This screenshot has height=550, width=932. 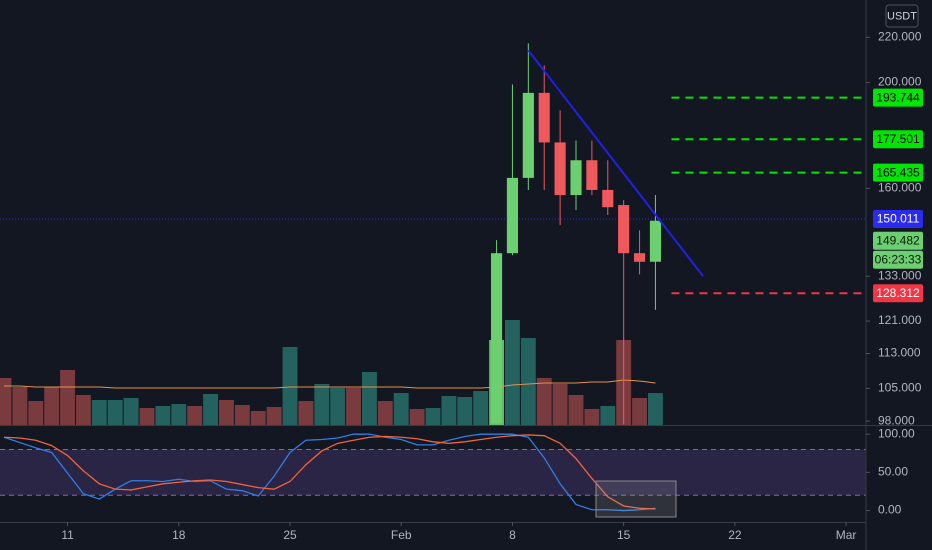 I want to click on x-tick-label: 11, so click(x=67, y=535).